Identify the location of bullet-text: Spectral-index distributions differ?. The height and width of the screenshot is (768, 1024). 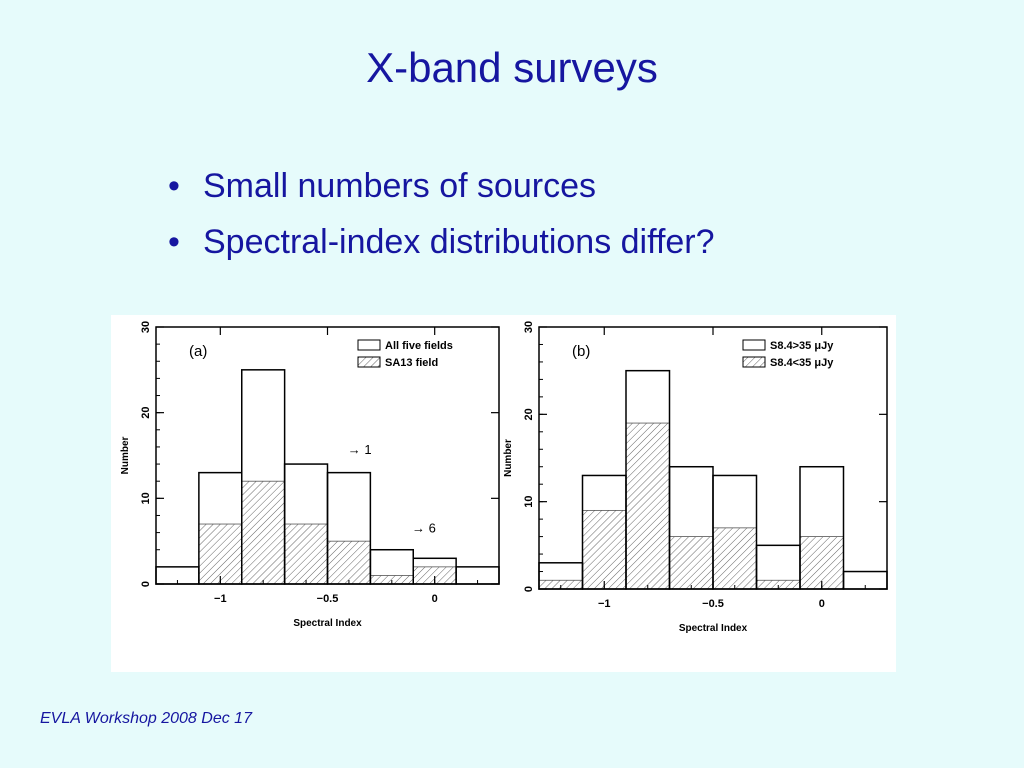
(459, 242).